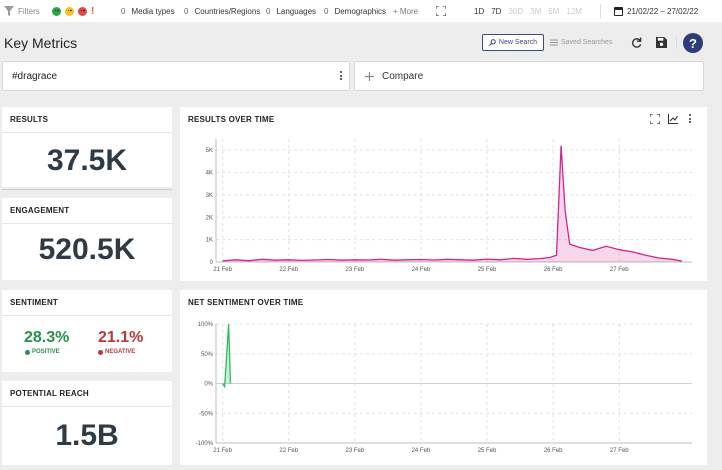 This screenshot has height=470, width=722. I want to click on refresh-icon, so click(636, 42).